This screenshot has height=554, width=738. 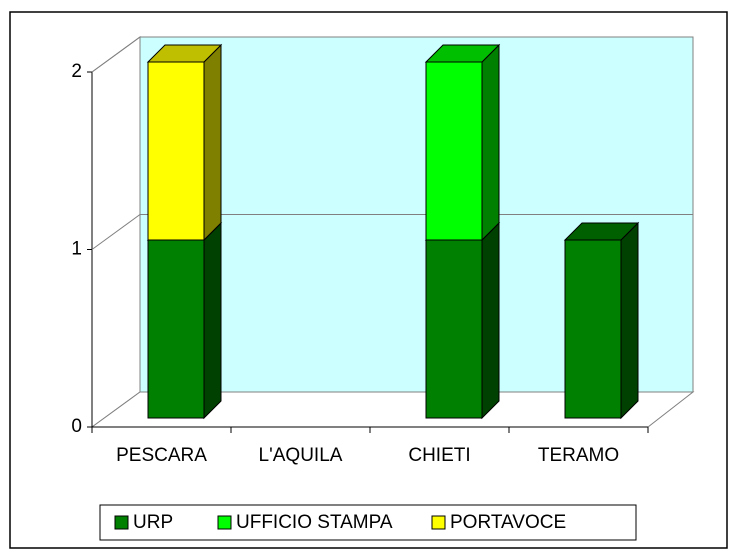 I want to click on y-tick-label: 2, so click(x=76, y=71).